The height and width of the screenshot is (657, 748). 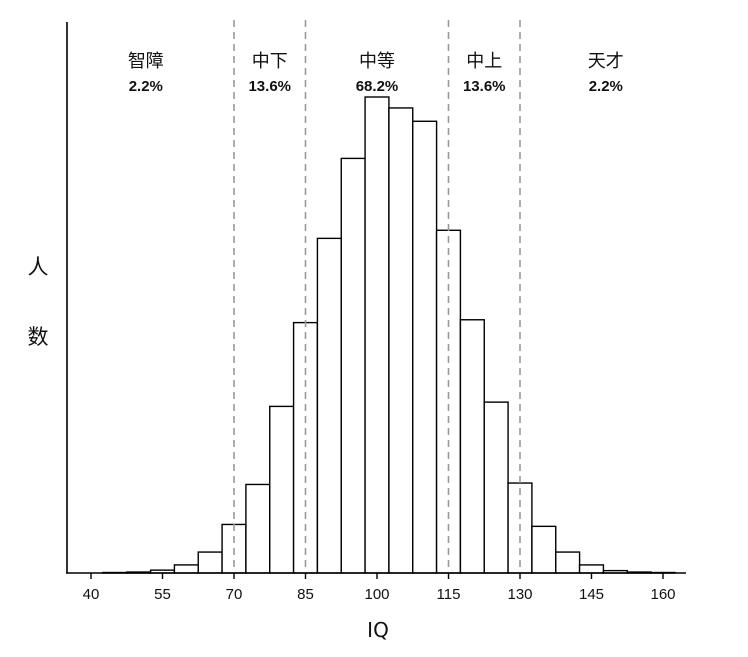 I want to click on x-tick-label: 130, so click(x=519, y=594).